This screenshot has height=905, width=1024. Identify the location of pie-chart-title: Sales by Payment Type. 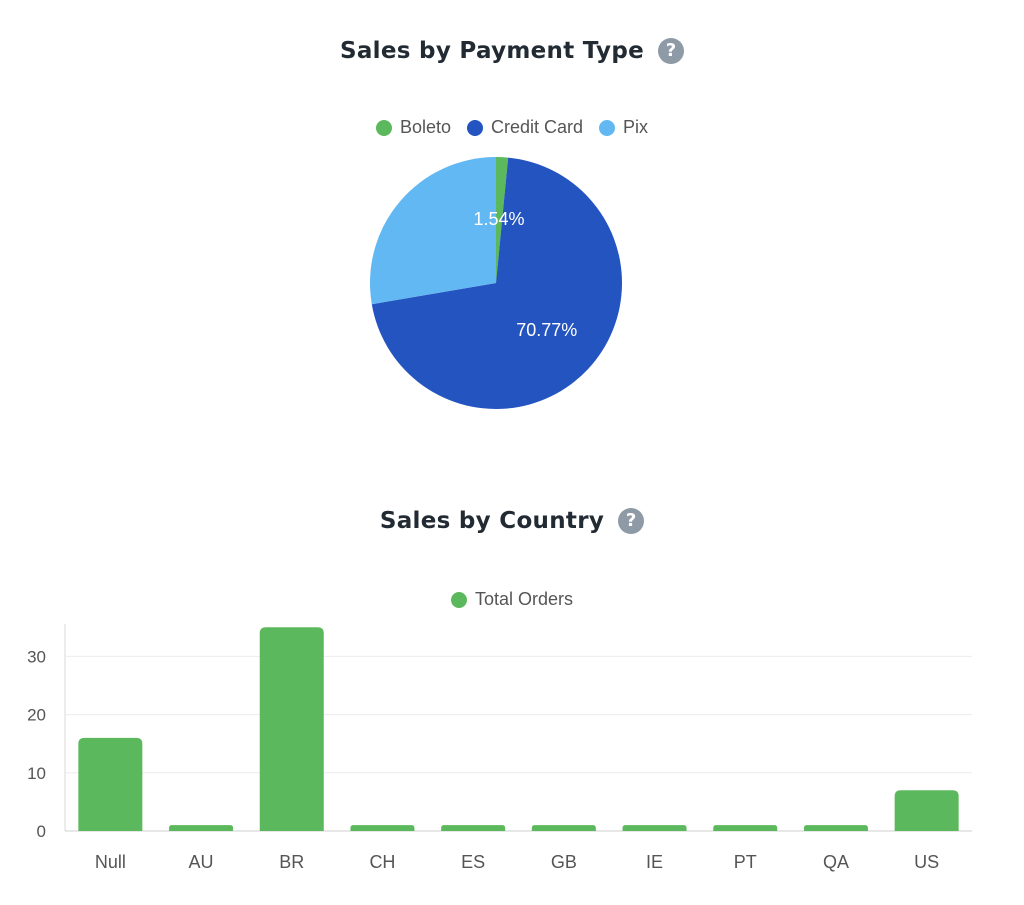
(492, 51).